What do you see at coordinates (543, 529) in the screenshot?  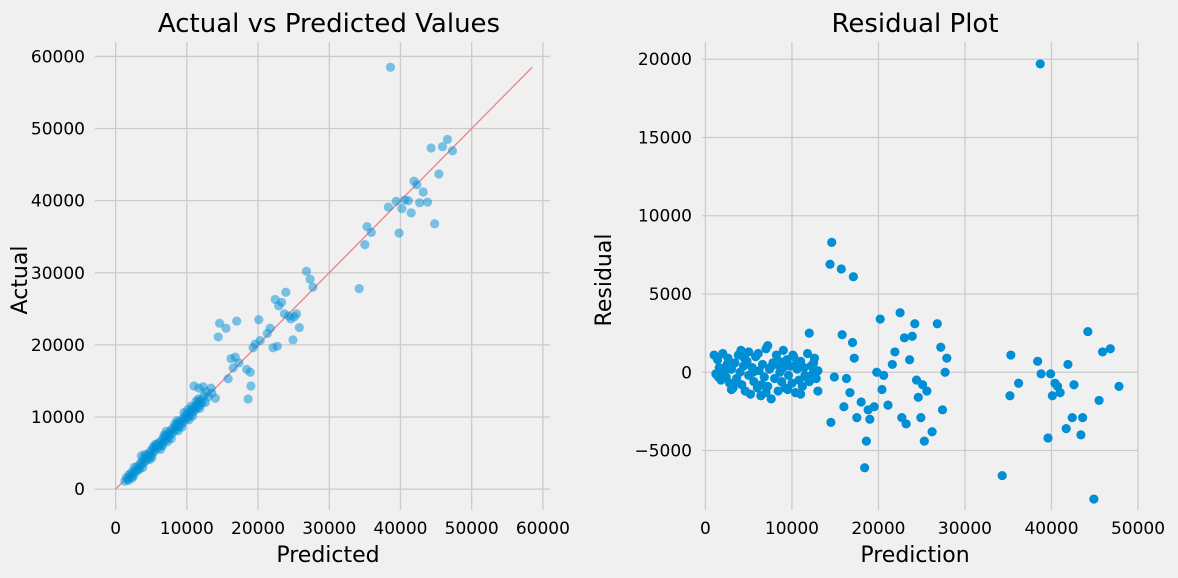 I see `x-tick-label: 60000` at bounding box center [543, 529].